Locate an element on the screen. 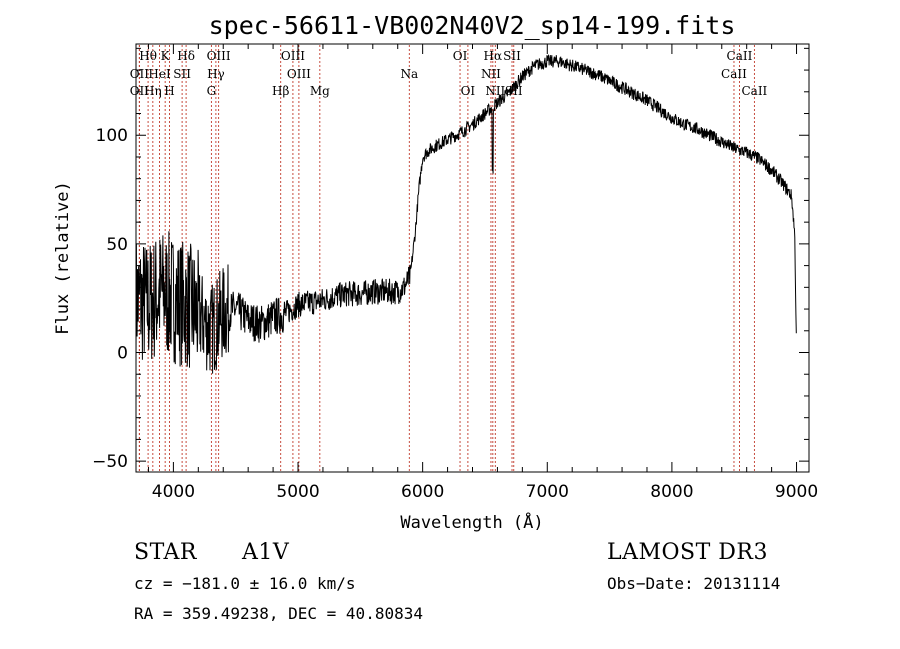 Image resolution: width=900 pixels, height=649 pixels. x-axis-label: Wavelength (Å) is located at coordinates (471, 522).